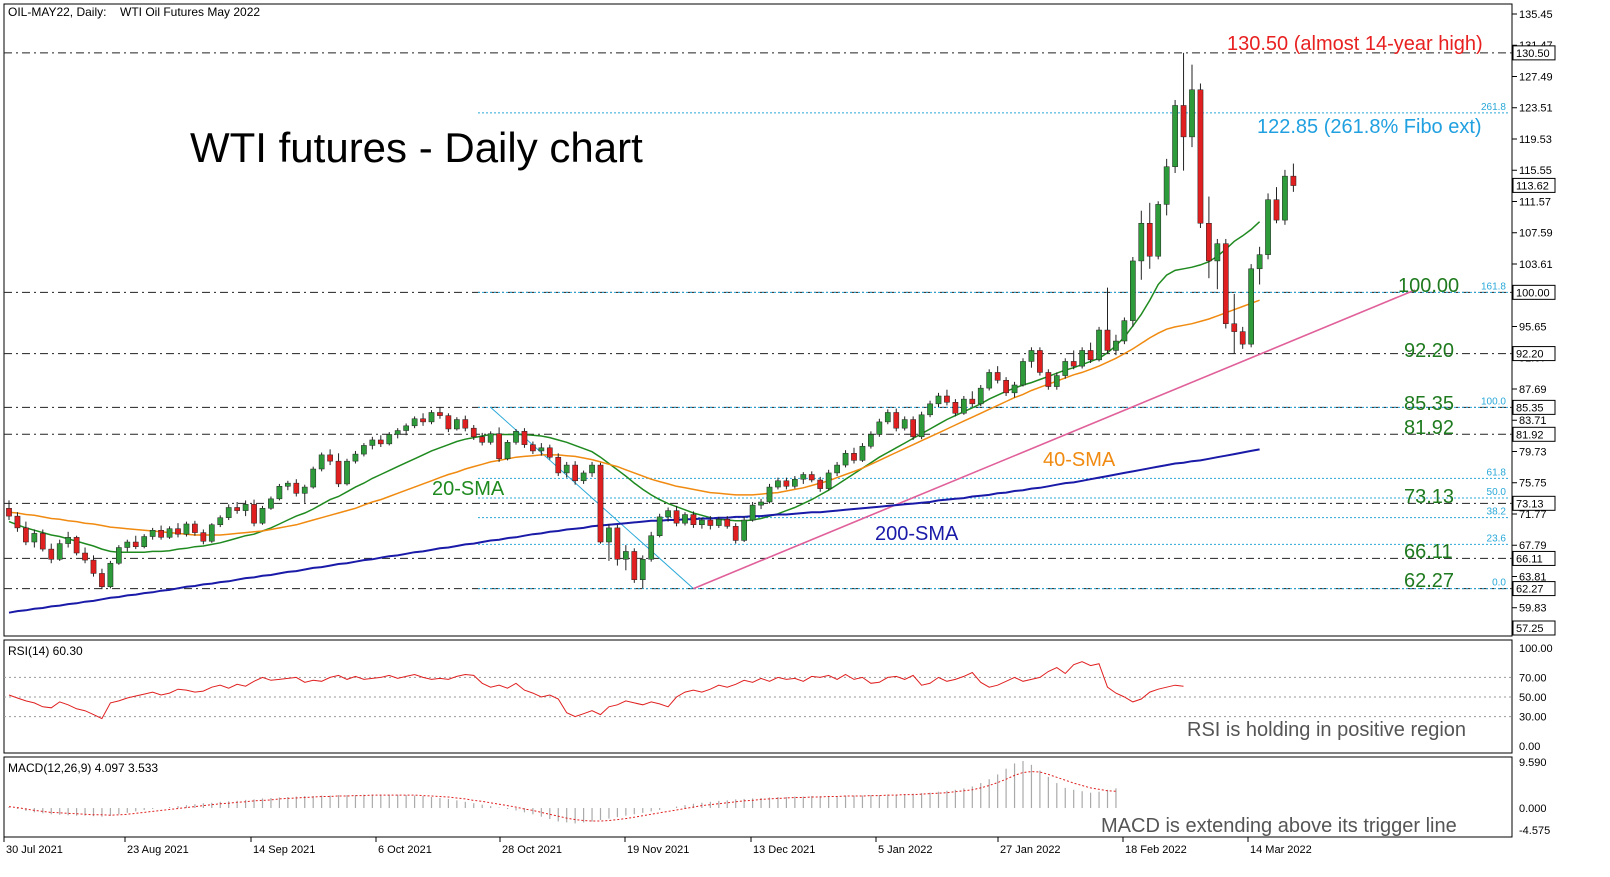 The width and height of the screenshot is (1610, 877). I want to click on price-tick-label: 67.79, so click(1533, 546).